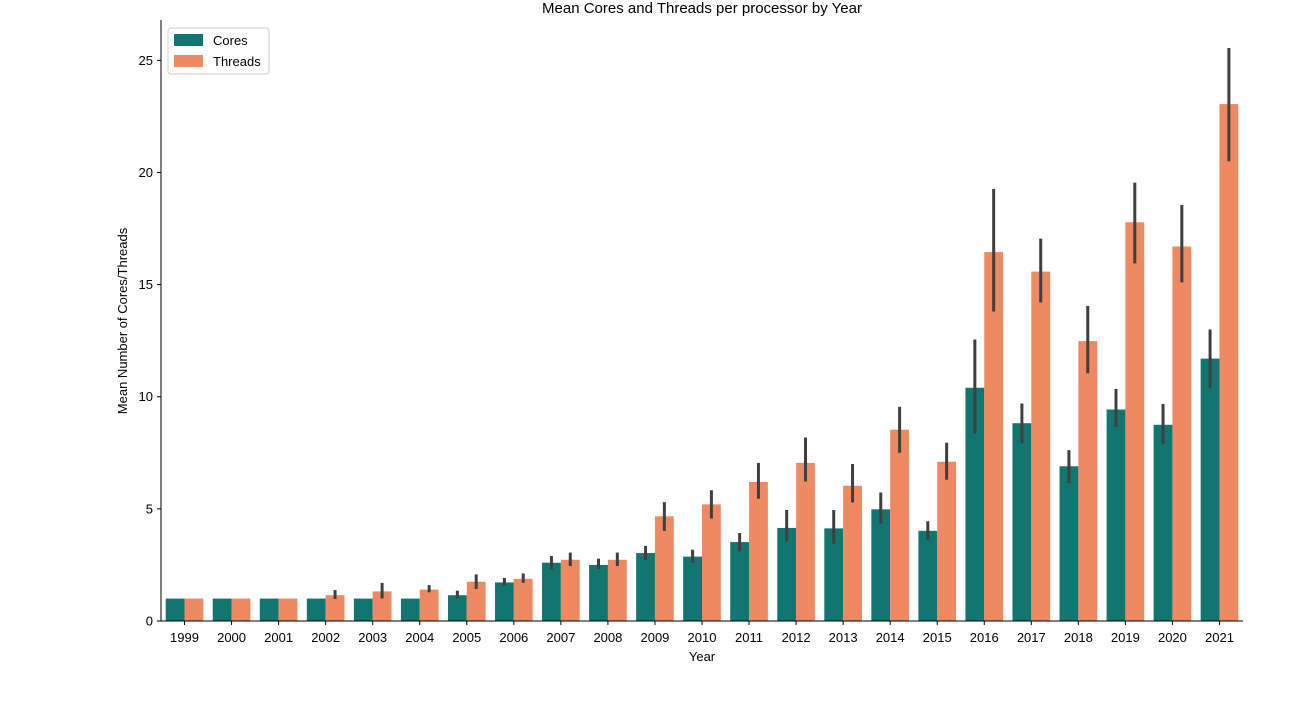 This screenshot has height=703, width=1304. I want to click on x-tick-label-2000: 2000, so click(231, 637).